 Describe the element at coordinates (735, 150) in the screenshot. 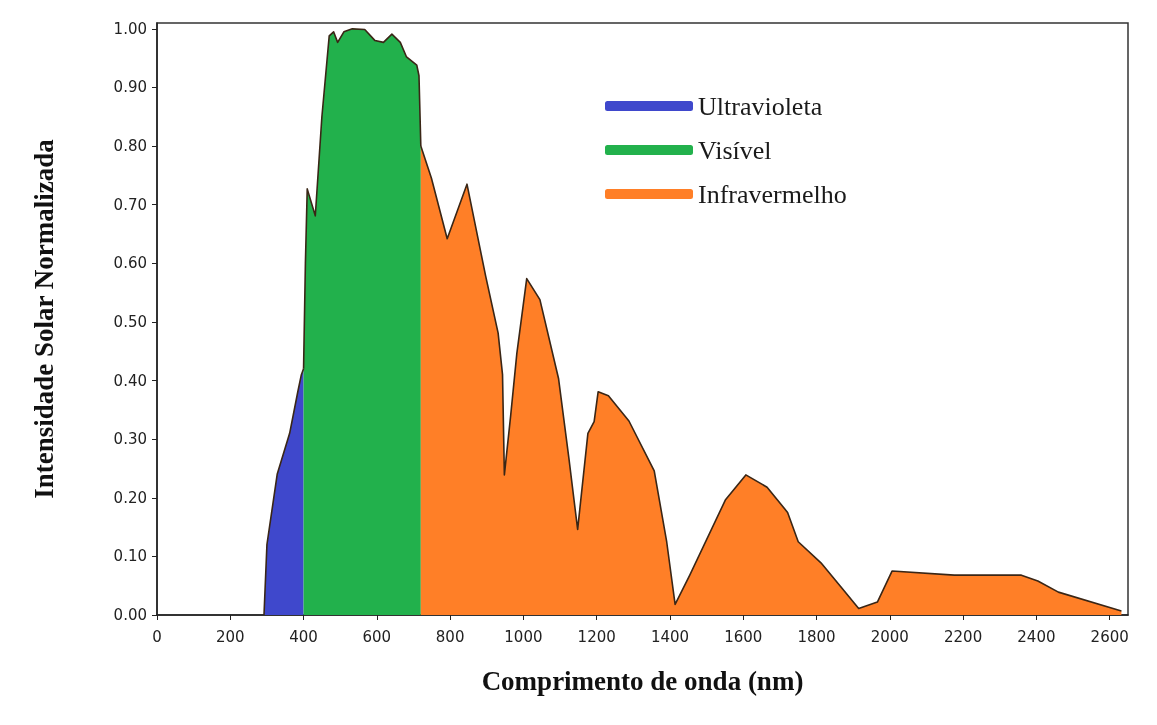

I see `legend-label: Visível` at that location.